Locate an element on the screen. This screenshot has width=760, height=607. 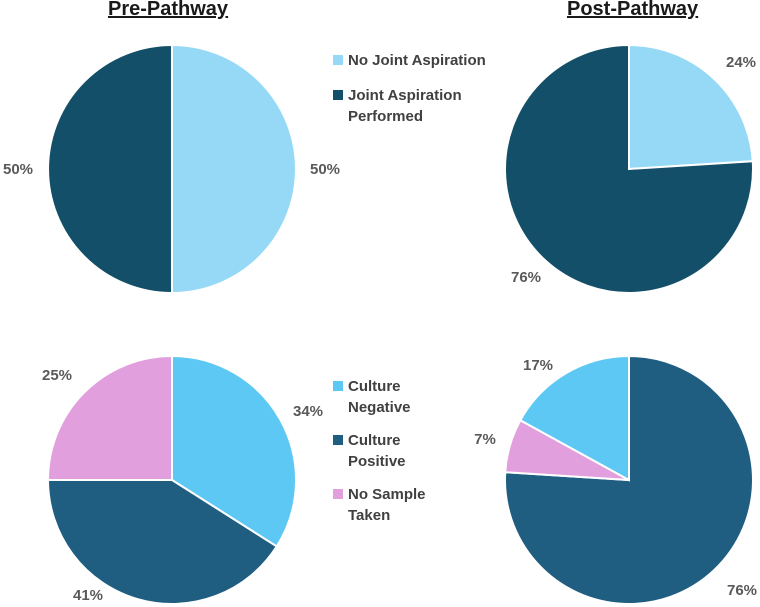
legend-item-joint-aspiration-performed: Joint Aspiration Performed is located at coordinates (420, 106).